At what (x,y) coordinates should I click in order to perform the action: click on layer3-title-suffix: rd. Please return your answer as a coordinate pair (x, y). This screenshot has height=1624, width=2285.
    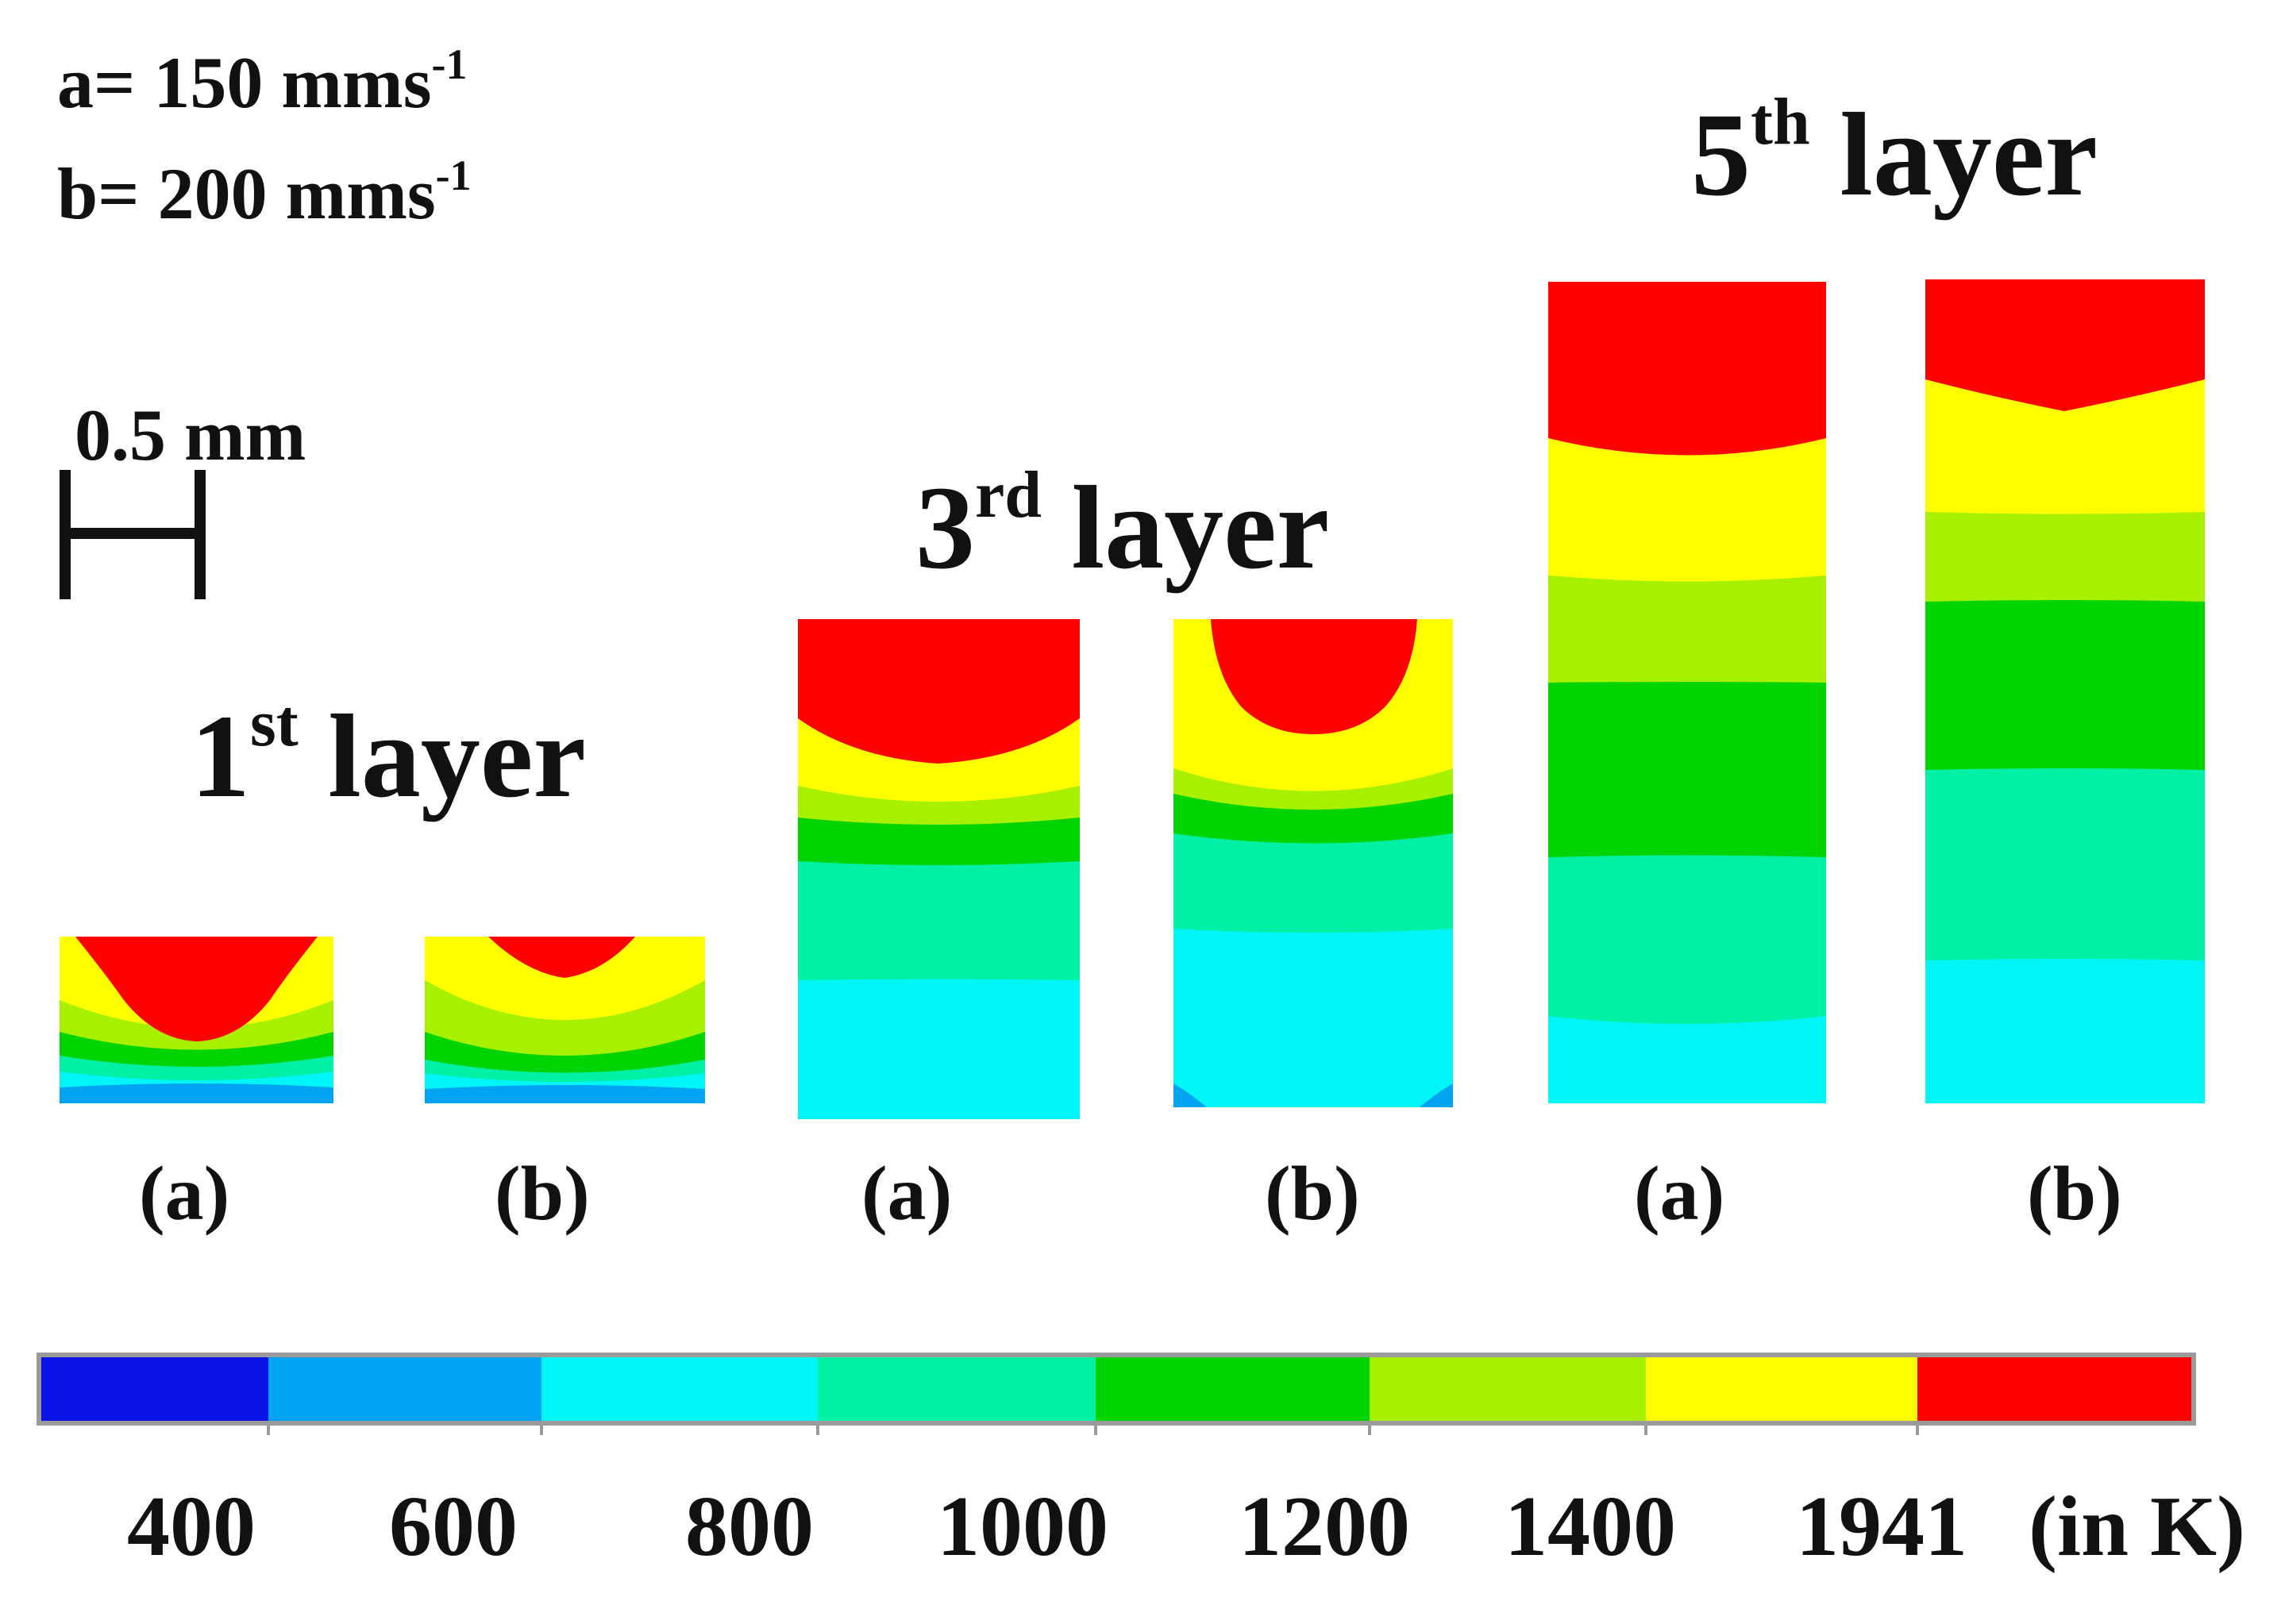
    Looking at the image, I should click on (1008, 495).